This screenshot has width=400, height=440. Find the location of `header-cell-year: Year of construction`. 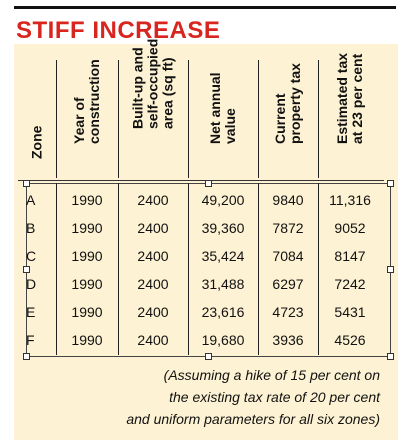

header-cell-year: Year of construction is located at coordinates (87, 118).